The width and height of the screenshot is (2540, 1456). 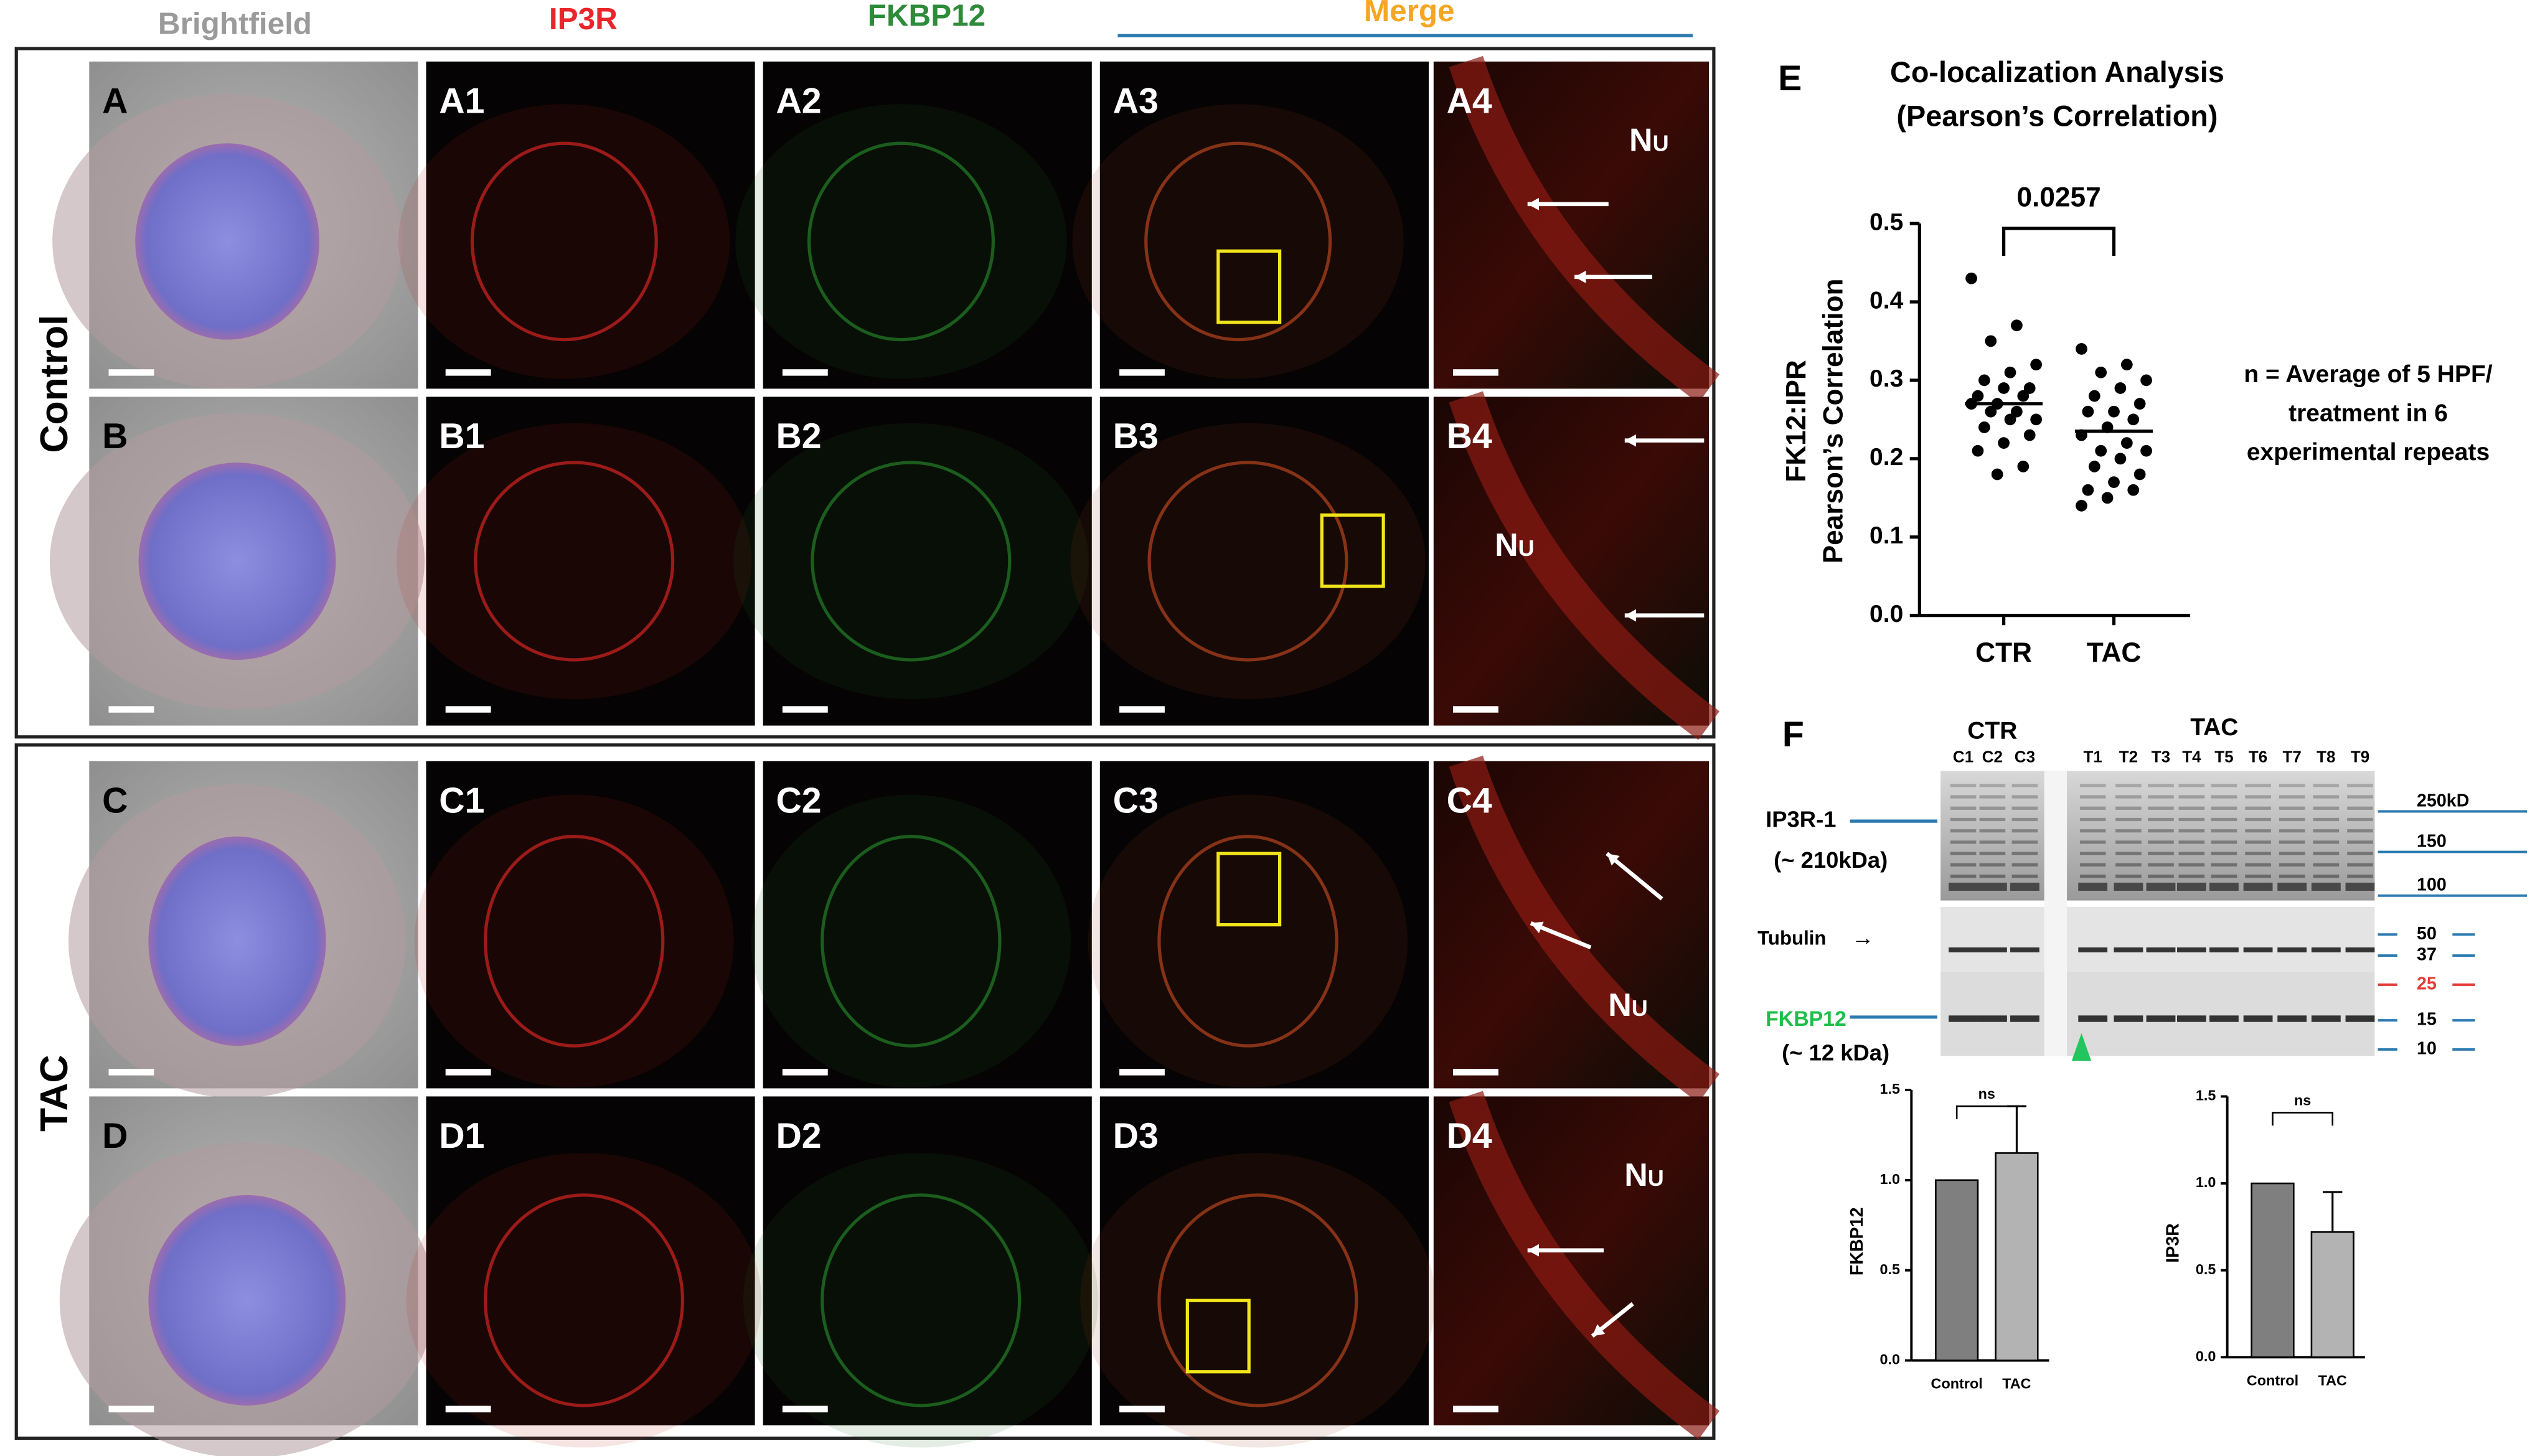 What do you see at coordinates (1886, 457) in the screenshot?
I see `y-tick-label: 0.2` at bounding box center [1886, 457].